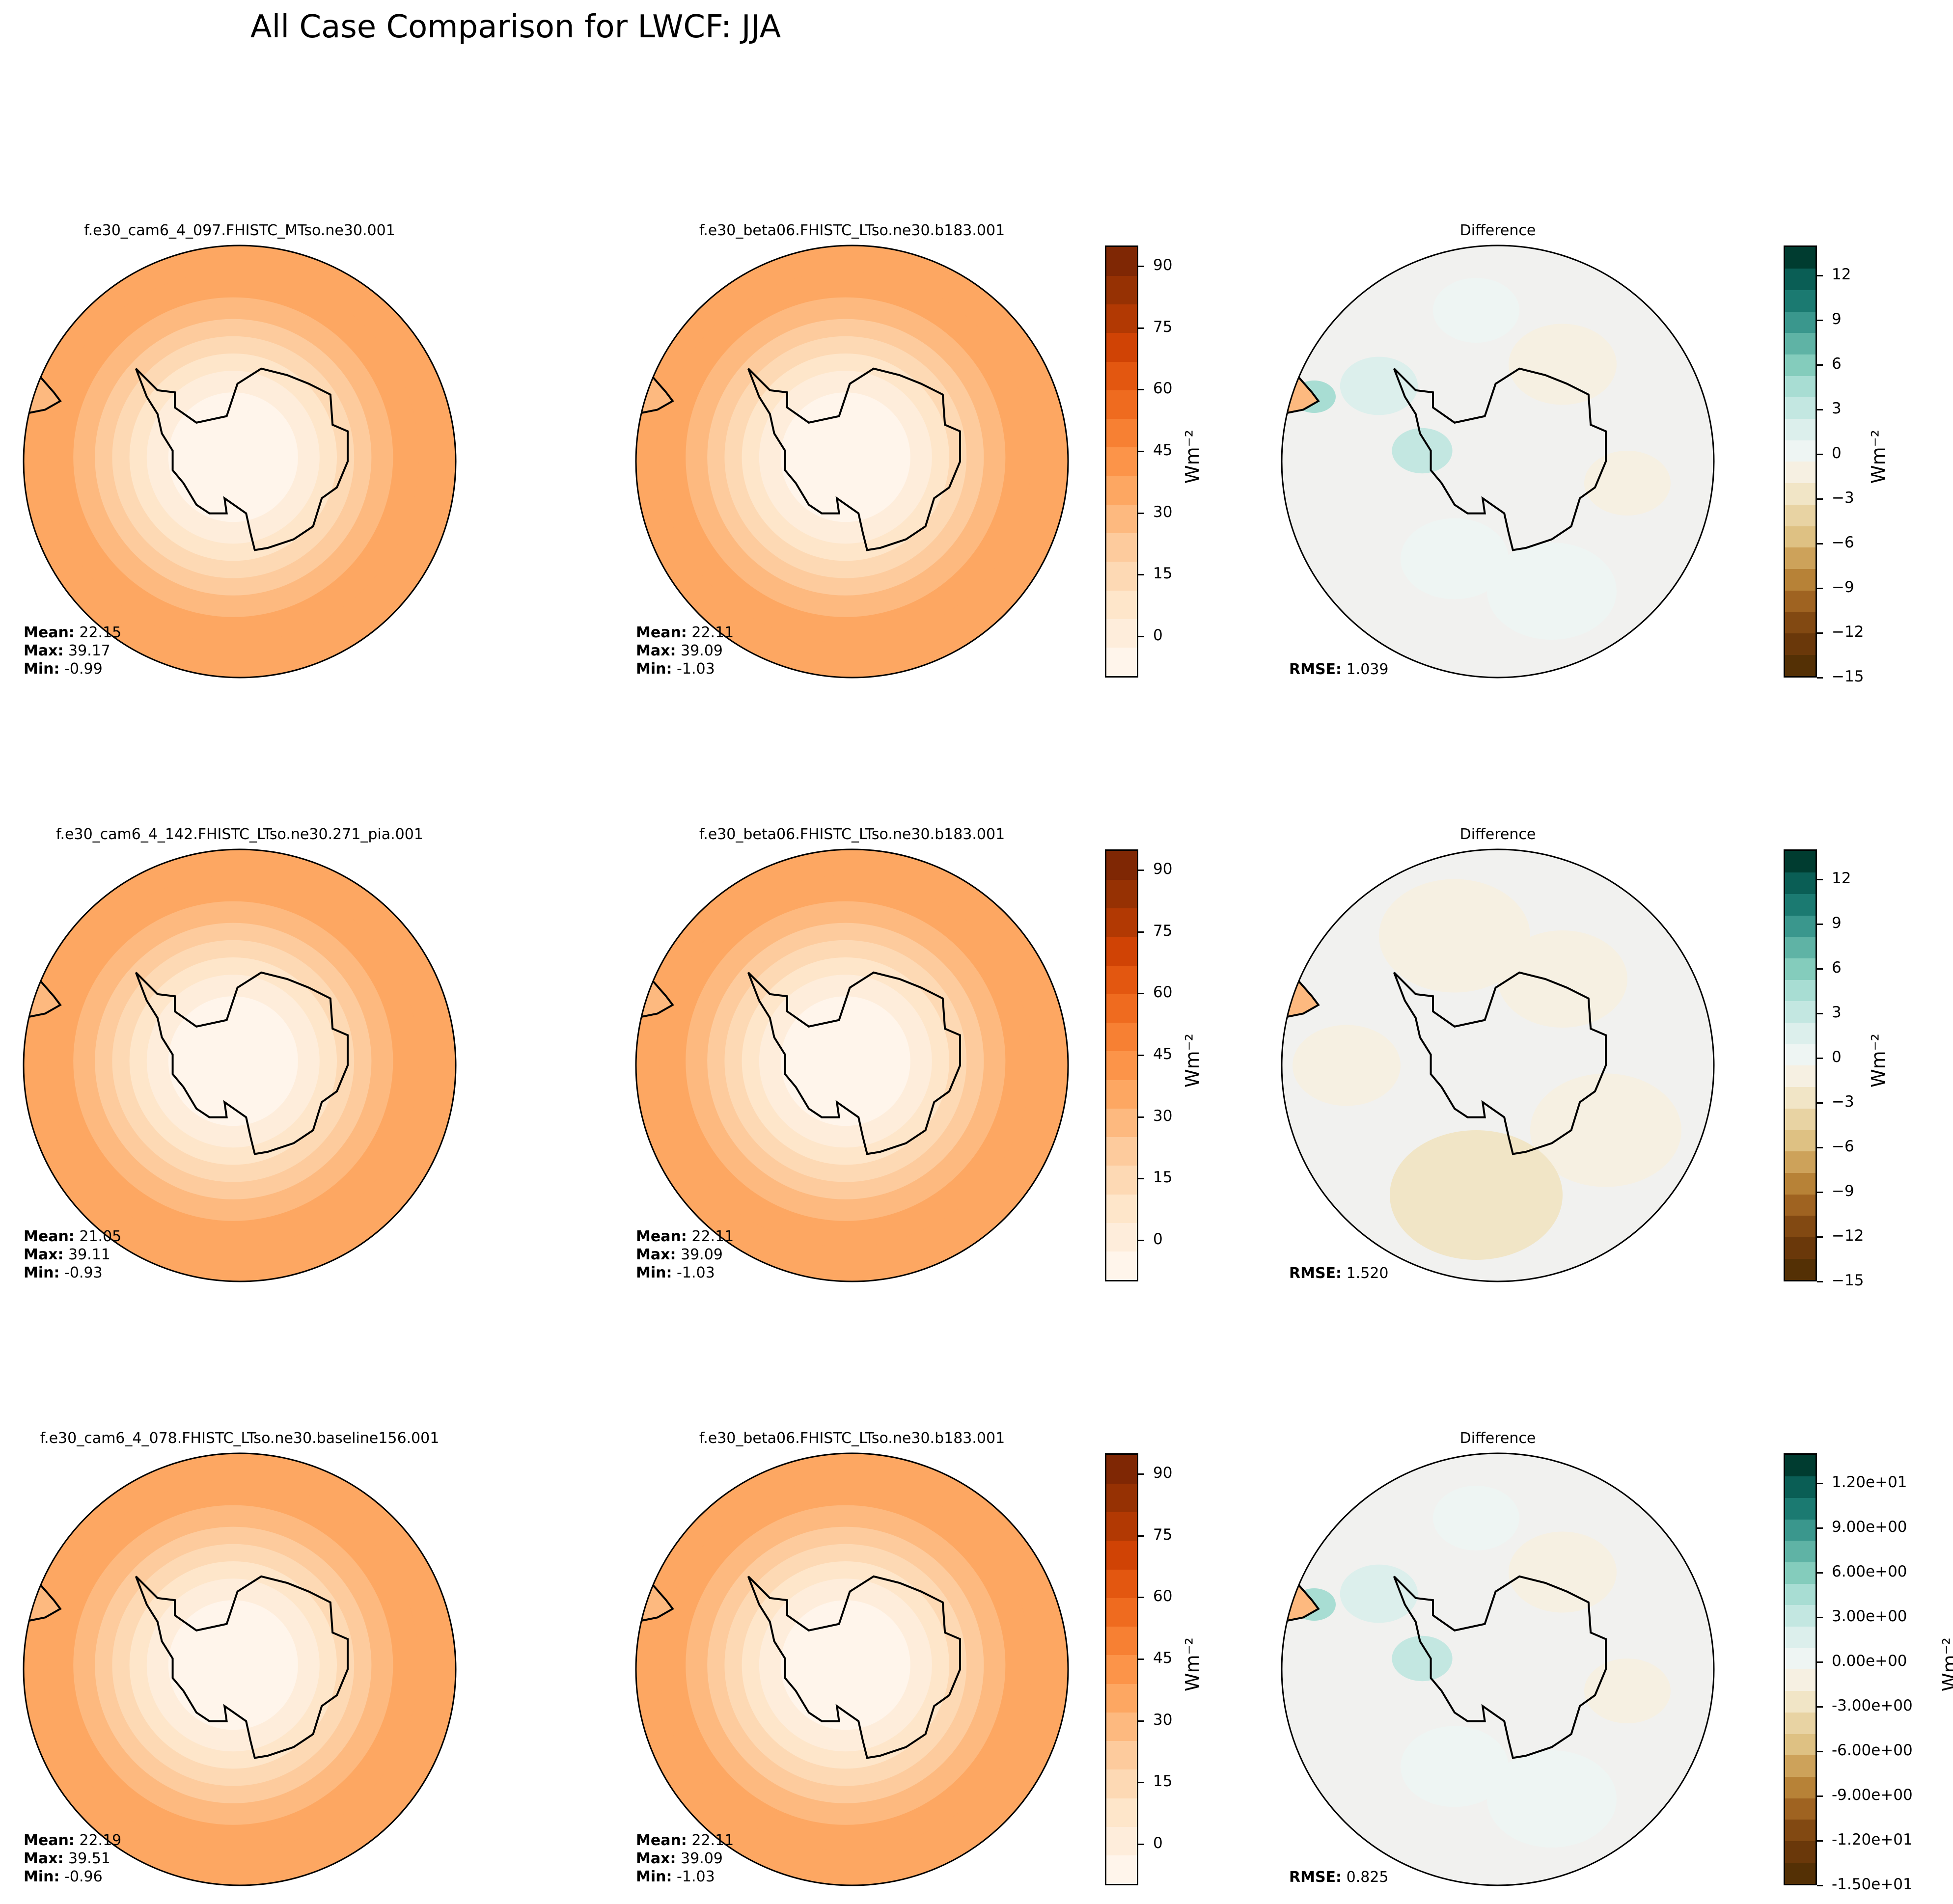 This screenshot has height=1904, width=1953. Describe the element at coordinates (1367, 1273) in the screenshot. I see `rmse-value: 1.520` at that location.